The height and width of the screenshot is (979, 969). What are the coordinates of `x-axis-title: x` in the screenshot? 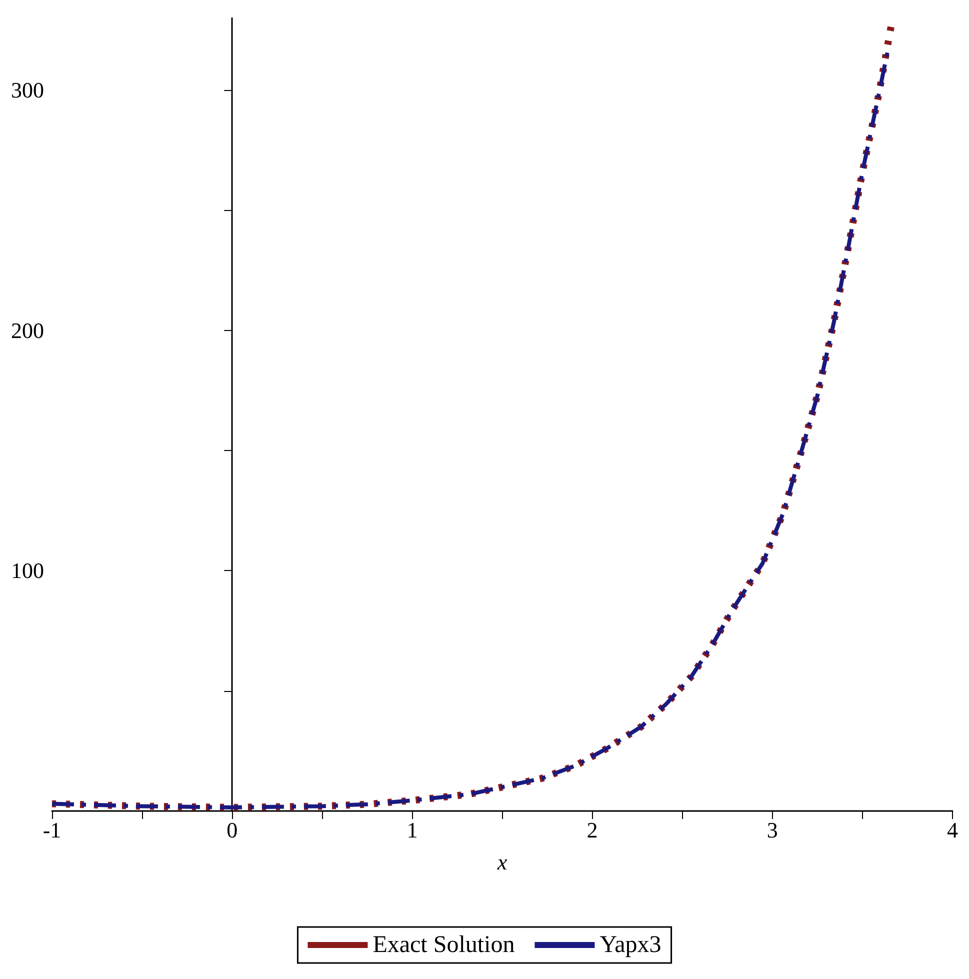 It's located at (502, 862).